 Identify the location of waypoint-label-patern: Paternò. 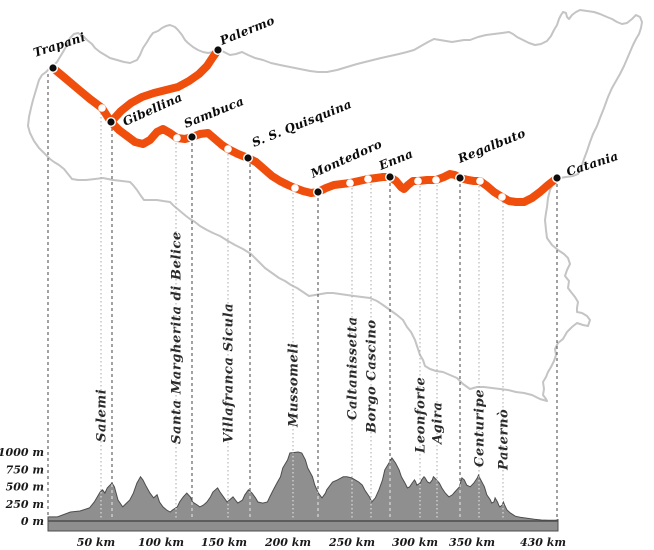
(504, 440).